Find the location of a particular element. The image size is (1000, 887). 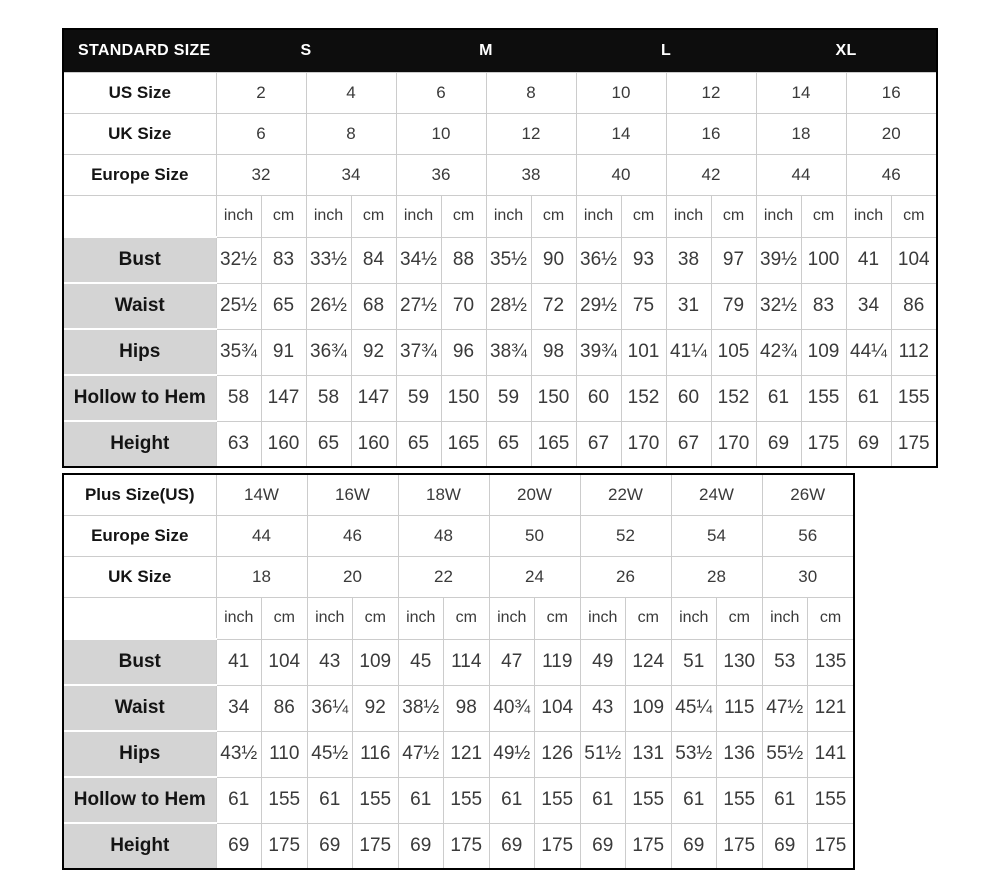

measure-value-cell: 36¾ is located at coordinates (328, 352).